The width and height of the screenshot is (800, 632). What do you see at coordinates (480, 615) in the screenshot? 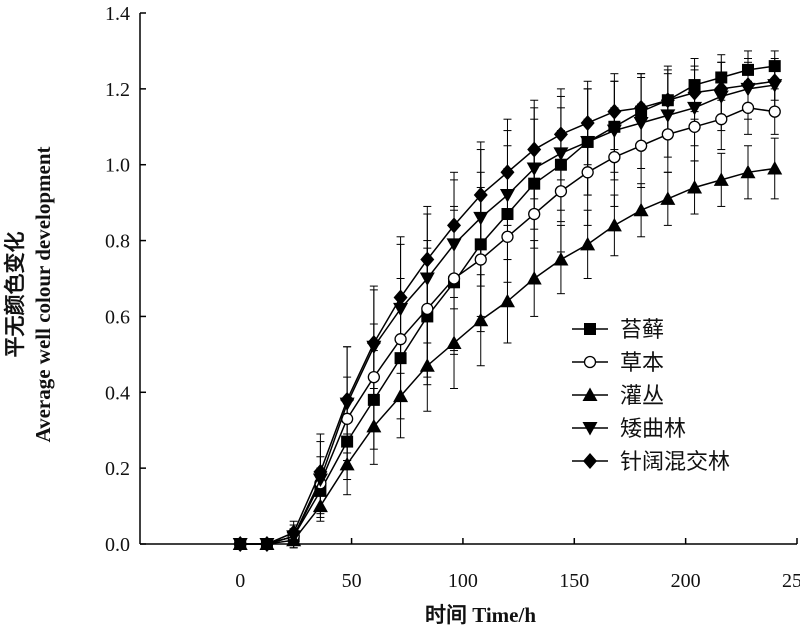
I see `x-axis-title: 时间 Time/h` at bounding box center [480, 615].